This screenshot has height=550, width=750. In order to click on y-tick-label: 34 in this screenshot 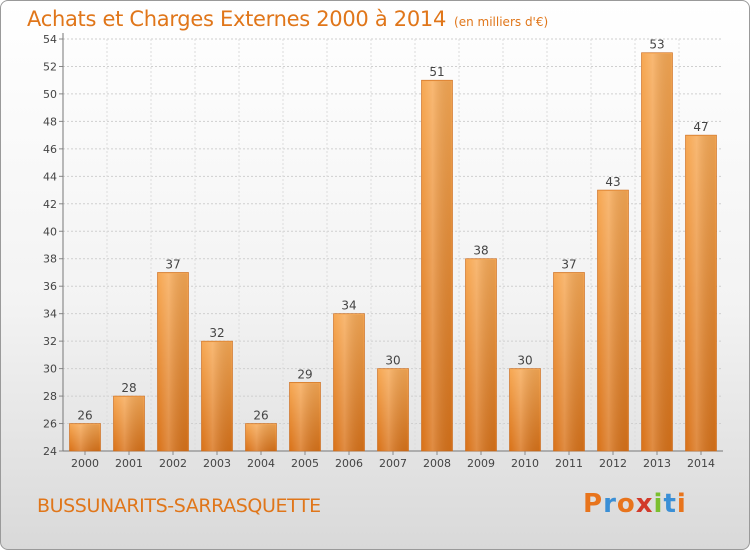, I will do `click(50, 314)`.